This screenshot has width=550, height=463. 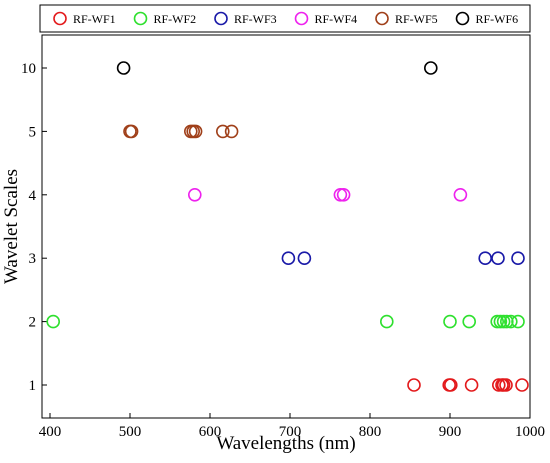 What do you see at coordinates (175, 19) in the screenshot?
I see `legend-label: RF-WF2` at bounding box center [175, 19].